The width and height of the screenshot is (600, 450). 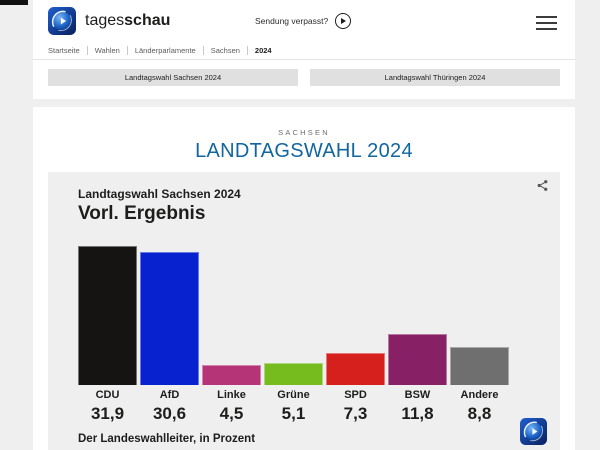 I want to click on chart-title: Vorl. Ergebnis, so click(x=142, y=213).